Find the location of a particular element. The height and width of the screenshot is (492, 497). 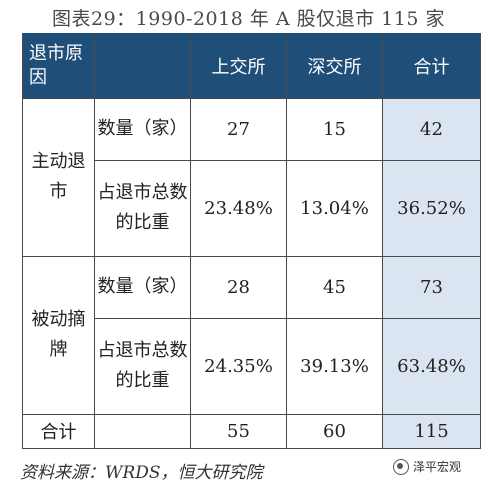

brand-logo: 泽平宏观 is located at coordinates (427, 466).